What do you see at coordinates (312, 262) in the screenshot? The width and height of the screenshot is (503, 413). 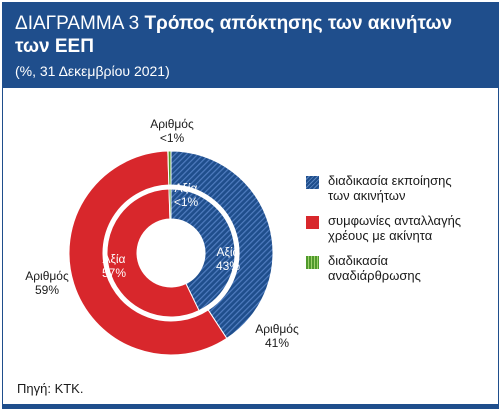 I see `legend-swatch-restructuring` at bounding box center [312, 262].